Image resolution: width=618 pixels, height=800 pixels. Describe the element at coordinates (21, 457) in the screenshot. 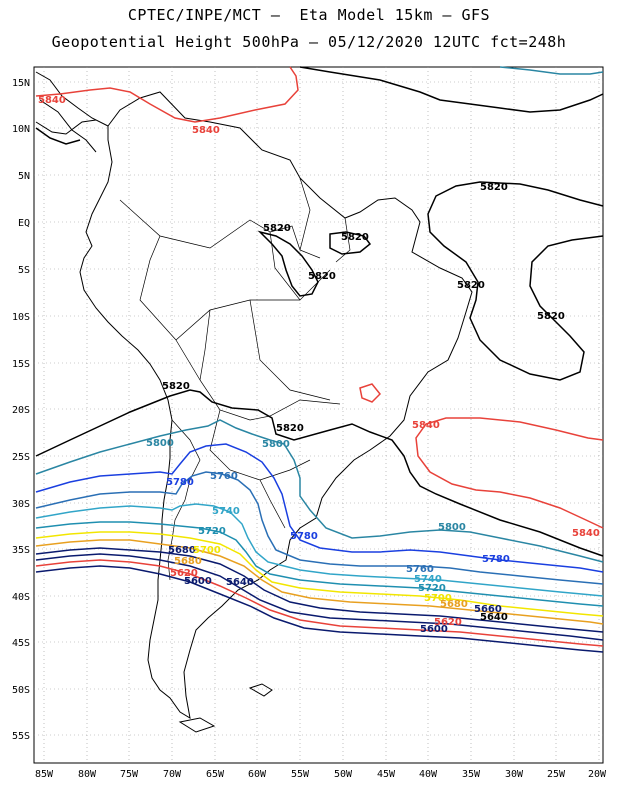

I see `lat-label: 25S` at that location.